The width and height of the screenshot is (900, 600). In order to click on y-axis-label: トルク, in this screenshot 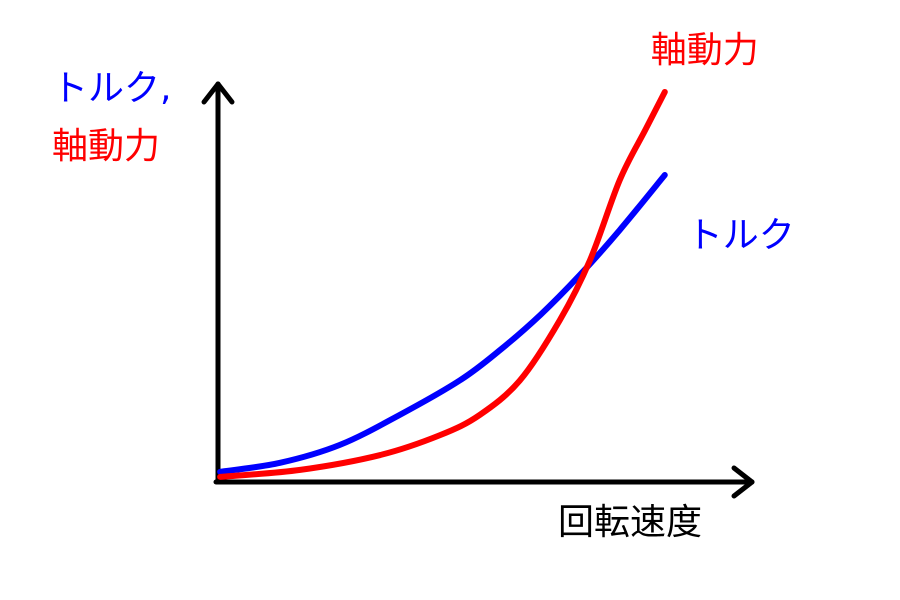, I will do `click(111, 88)`.